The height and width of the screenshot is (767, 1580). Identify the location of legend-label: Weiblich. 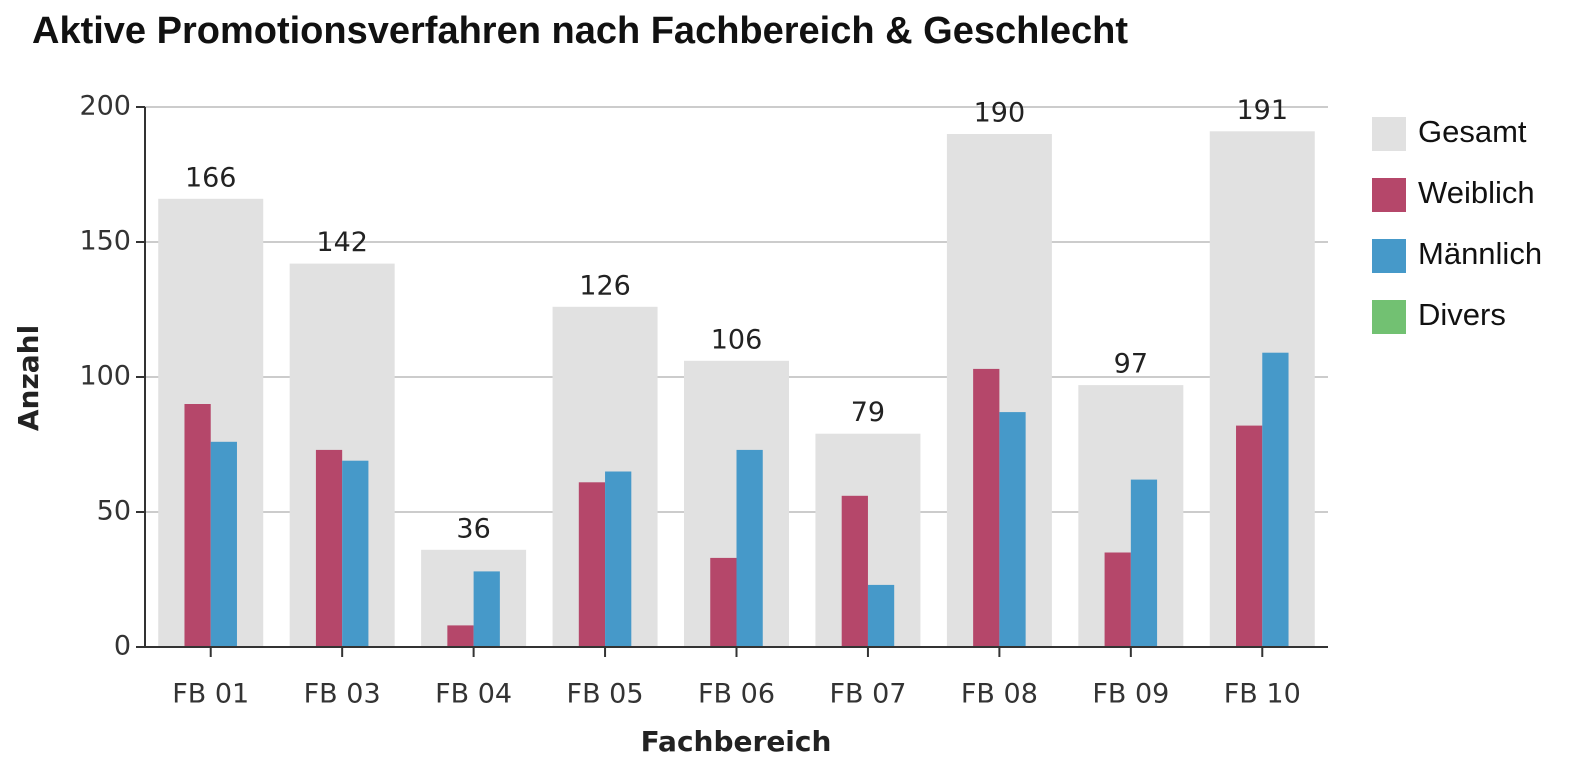
(1476, 192).